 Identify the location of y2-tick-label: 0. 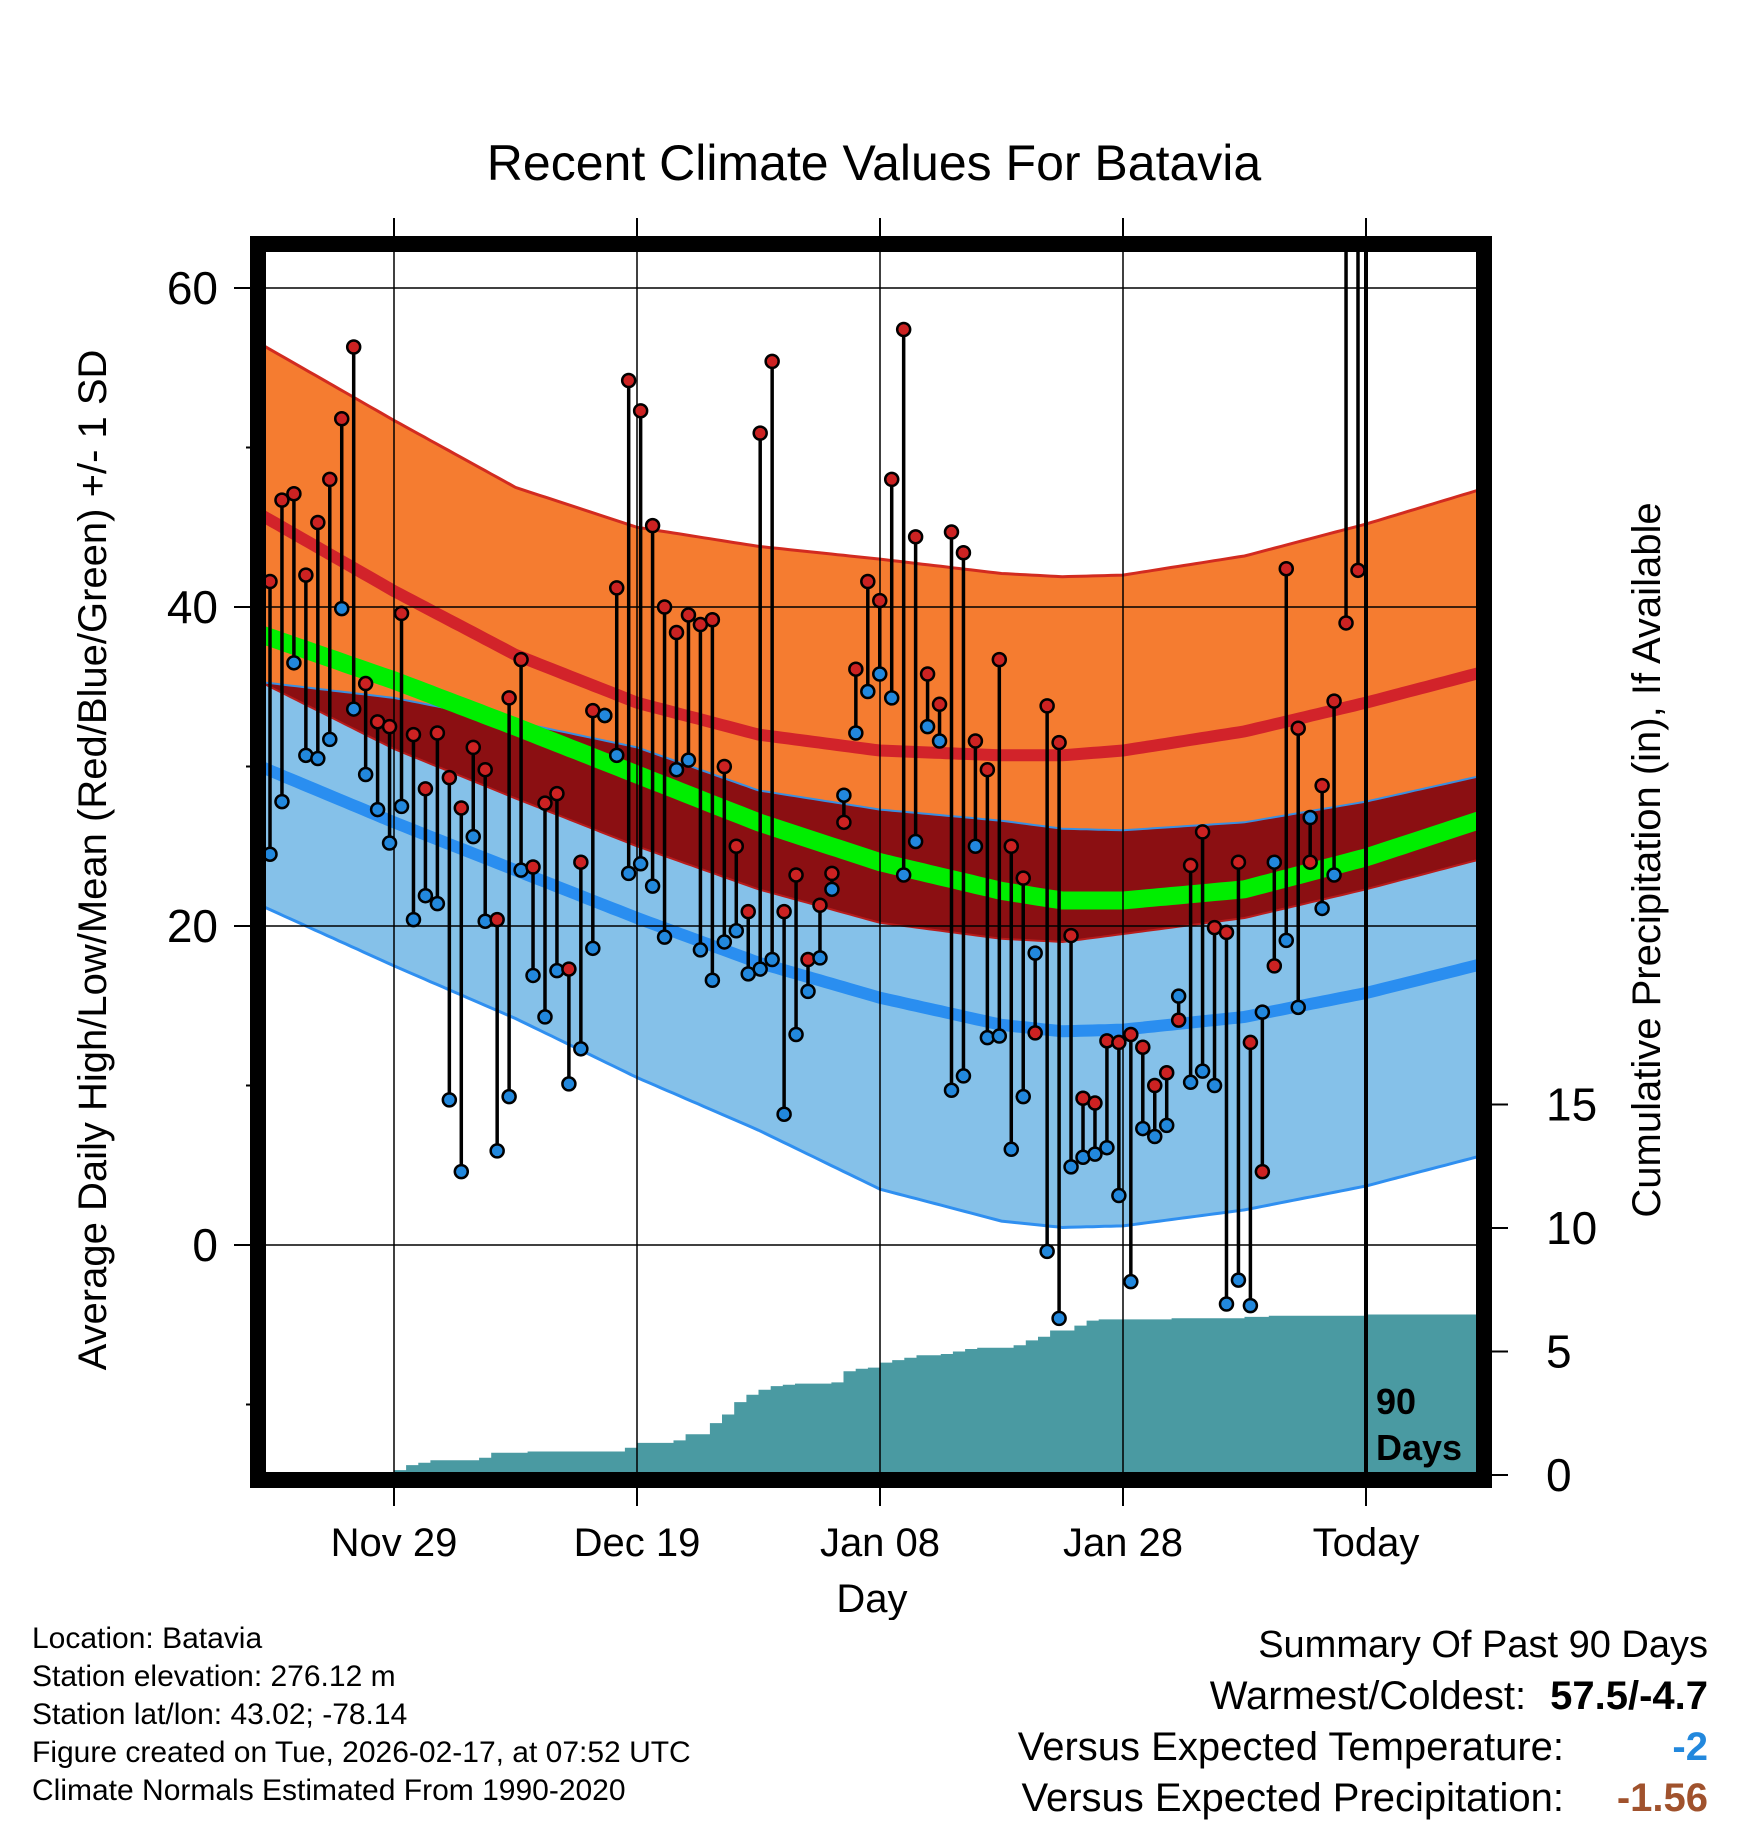
(1559, 1475).